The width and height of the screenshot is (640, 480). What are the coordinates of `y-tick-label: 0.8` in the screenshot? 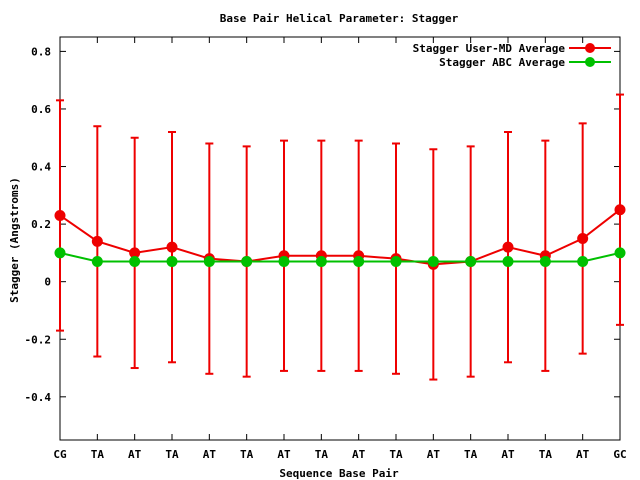 It's located at (41, 51).